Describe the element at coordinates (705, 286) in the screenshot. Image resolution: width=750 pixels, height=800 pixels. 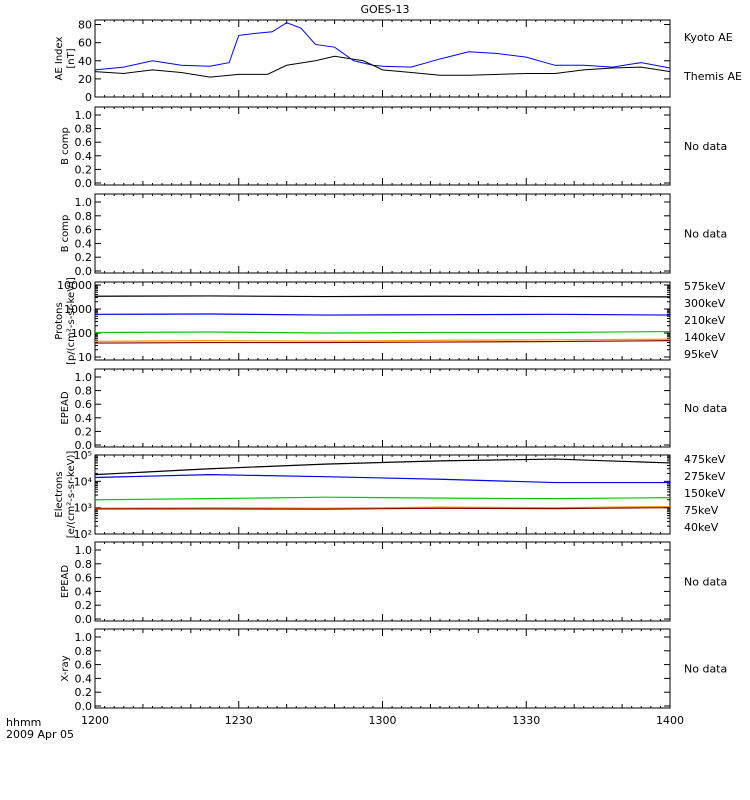
I see `legend-protons-575keV: 575keV` at that location.